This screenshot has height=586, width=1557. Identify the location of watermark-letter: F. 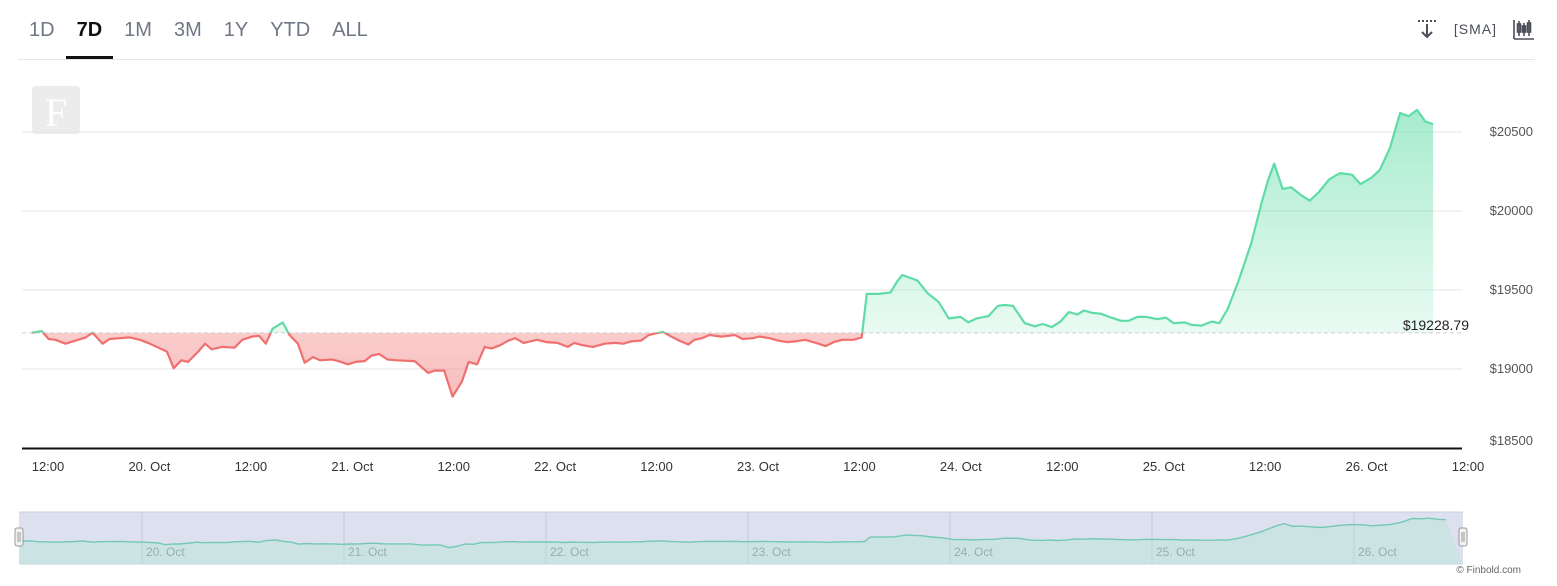
(56, 112).